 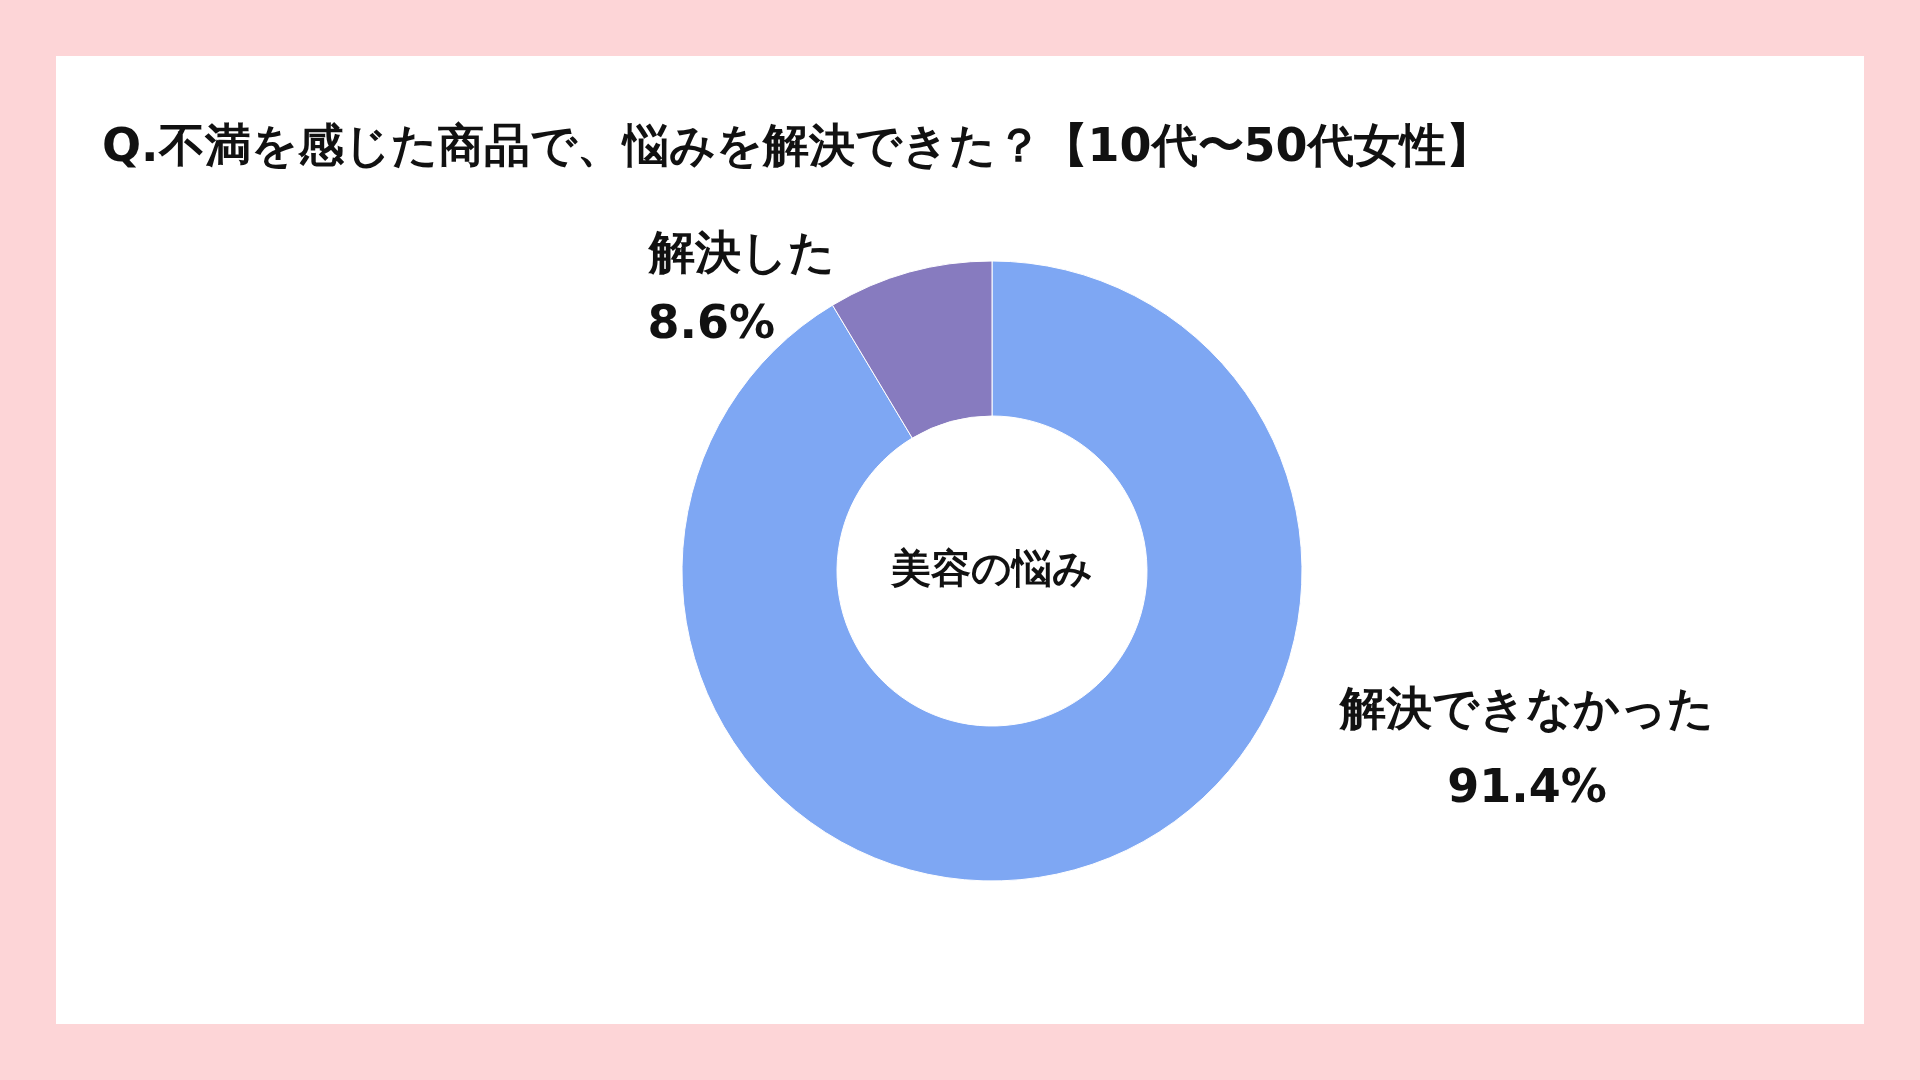 What do you see at coordinates (741, 251) in the screenshot?
I see `slice-label: 解決した` at bounding box center [741, 251].